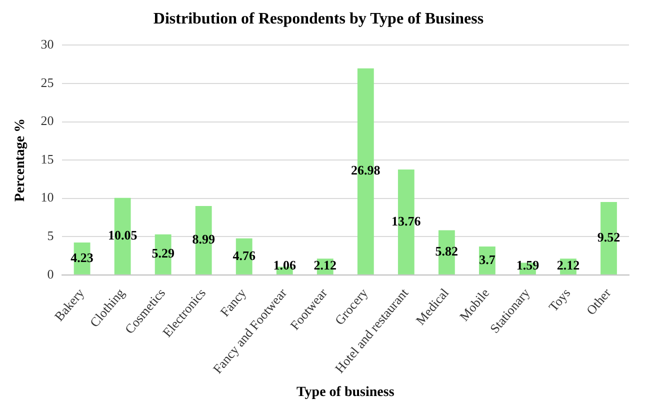 This screenshot has width=649, height=407. Describe the element at coordinates (47, 120) in the screenshot. I see `y-tick-label: 20` at that location.